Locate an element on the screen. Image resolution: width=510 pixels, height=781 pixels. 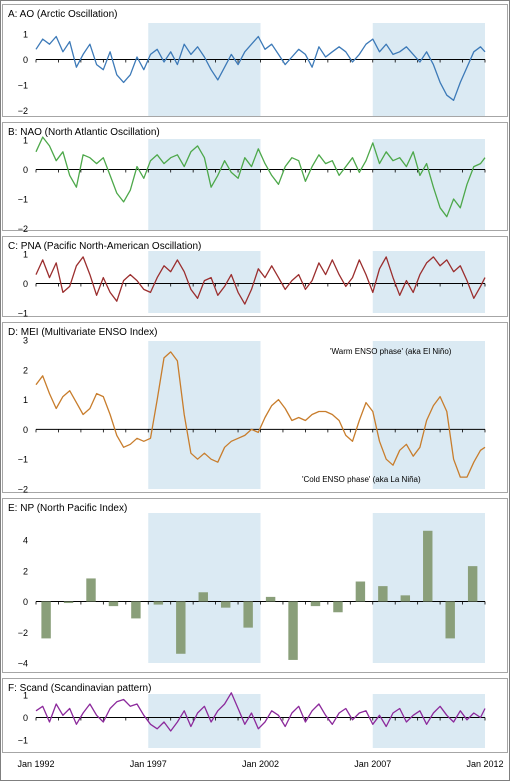
panel-title: D: MEI (Multivariate ENSO Index) is located at coordinates (82, 332).